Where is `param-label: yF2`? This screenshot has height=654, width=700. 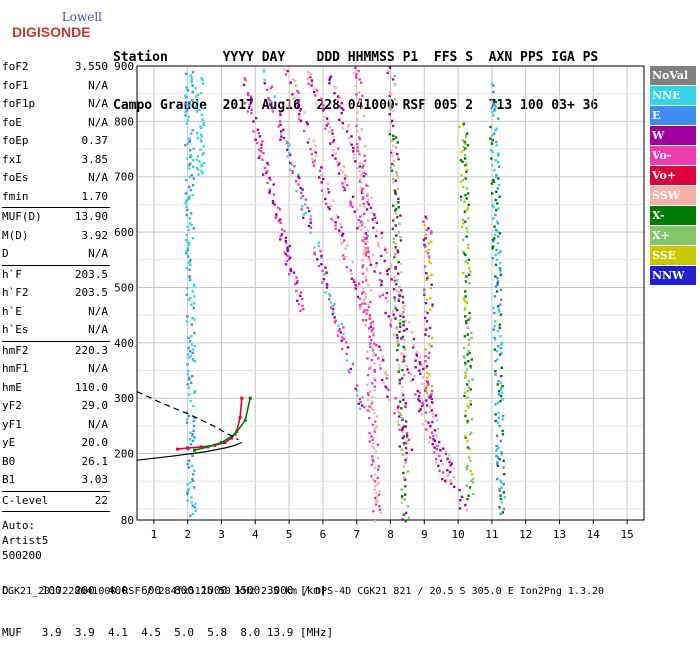
param-label: yF2 is located at coordinates (12, 405).